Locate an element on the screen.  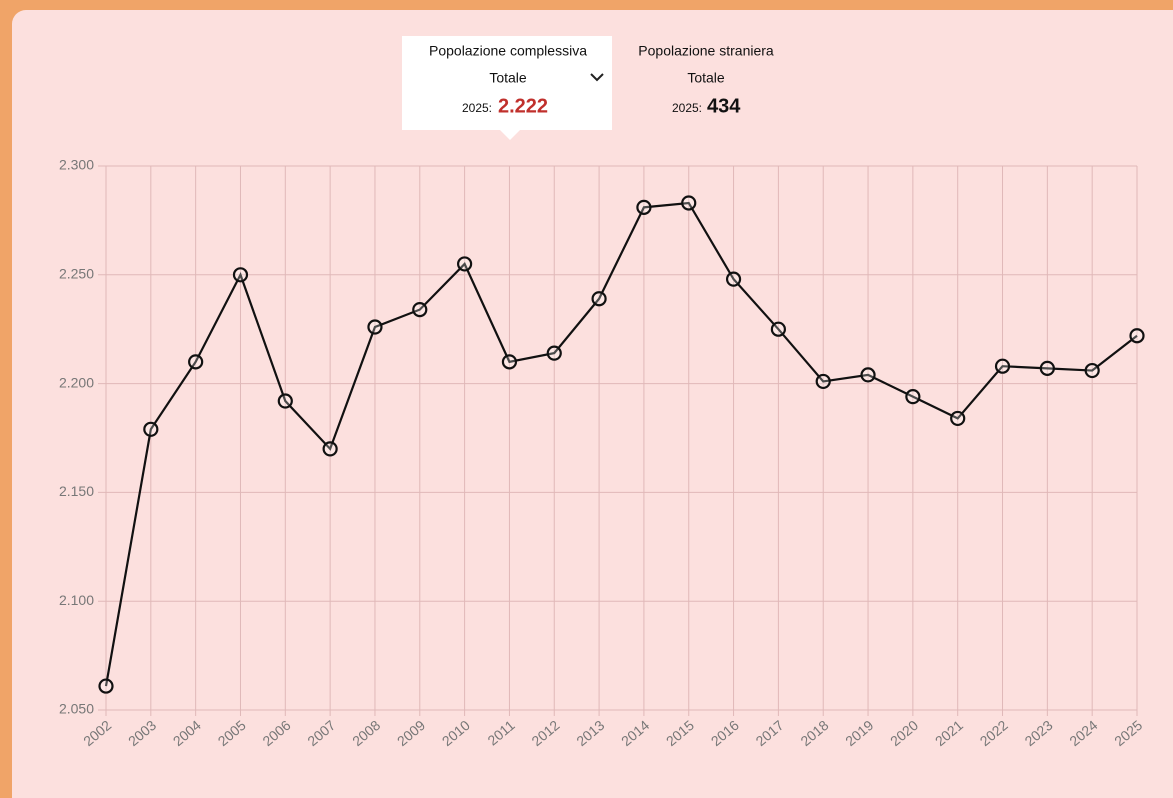
x-tick-label: 2006 is located at coordinates (276, 733).